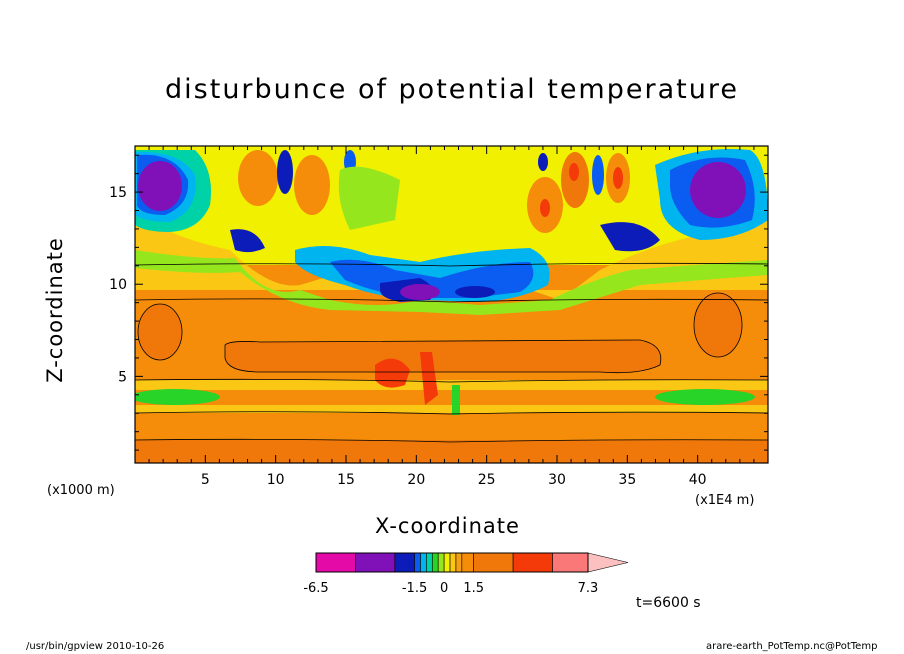 This screenshot has width=904, height=654. I want to click on time-label: t=6600 s, so click(668, 603).